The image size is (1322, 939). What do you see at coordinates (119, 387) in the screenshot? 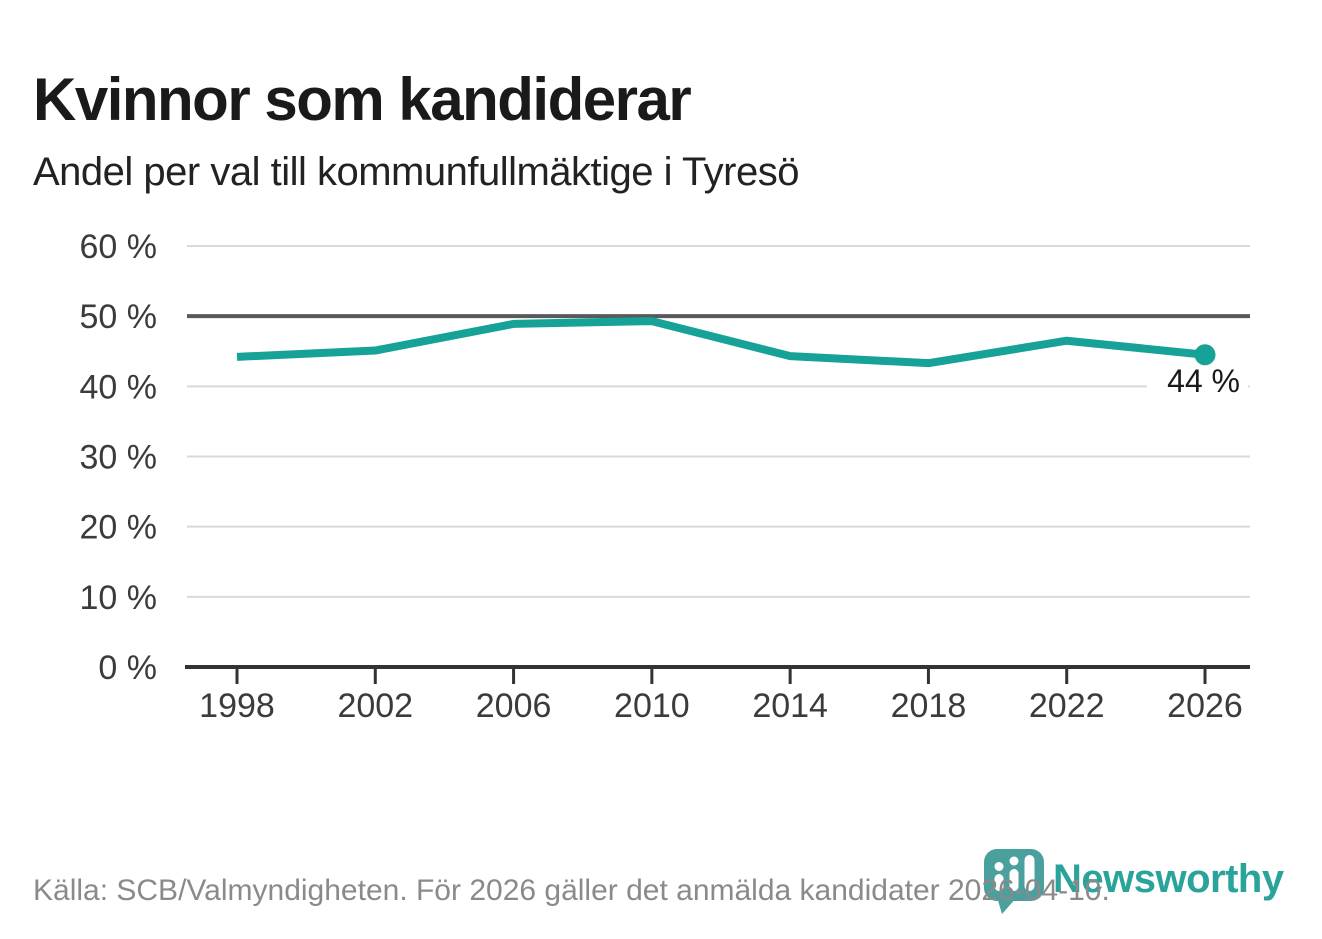
I see `y-axis-label: 40 %` at bounding box center [119, 387].